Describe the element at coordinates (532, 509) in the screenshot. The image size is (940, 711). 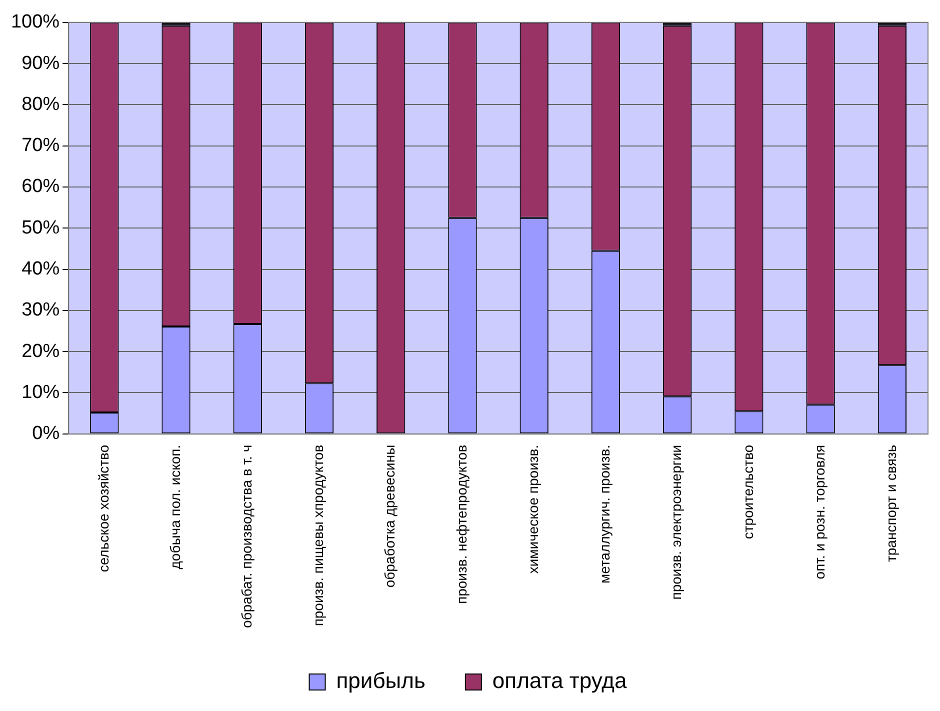
I see `x-tick-label: химическое произв.` at that location.